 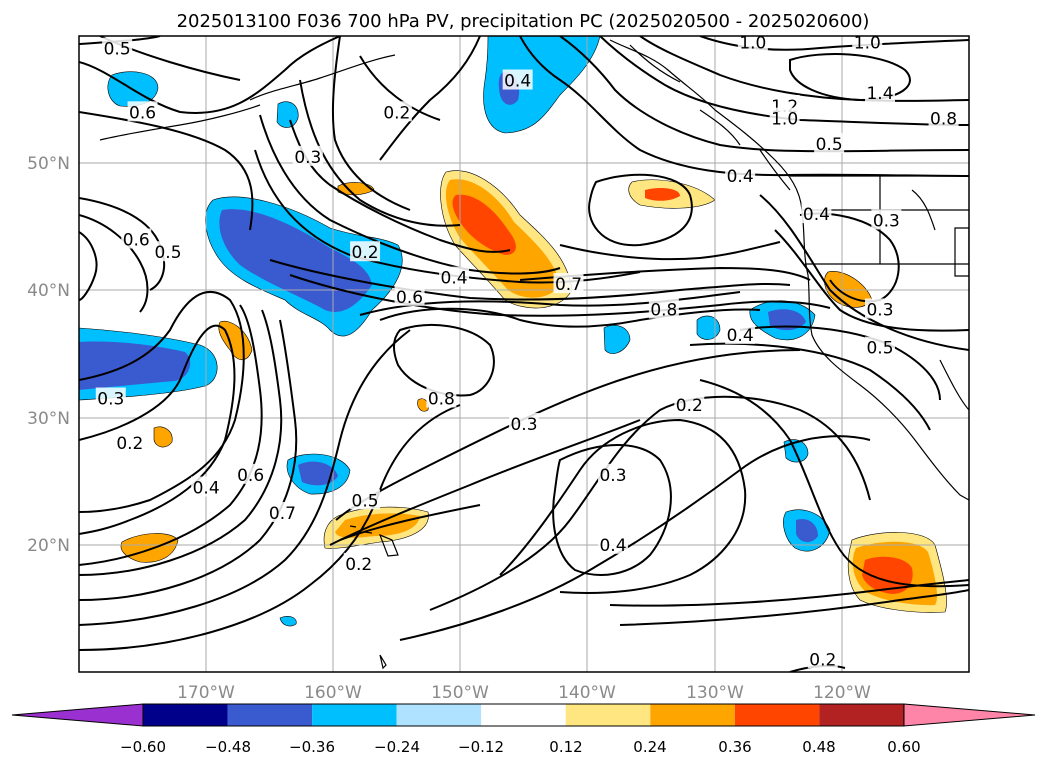 What do you see at coordinates (649, 747) in the screenshot?
I see `colorbar-label-7: 0.24` at bounding box center [649, 747].